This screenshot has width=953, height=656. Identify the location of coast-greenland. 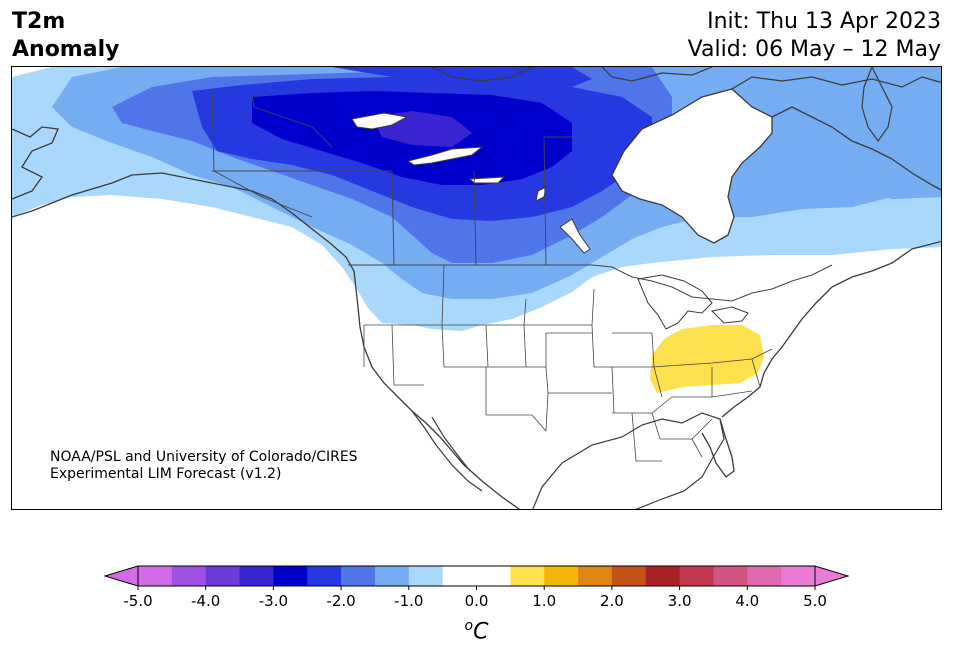
(877, 105).